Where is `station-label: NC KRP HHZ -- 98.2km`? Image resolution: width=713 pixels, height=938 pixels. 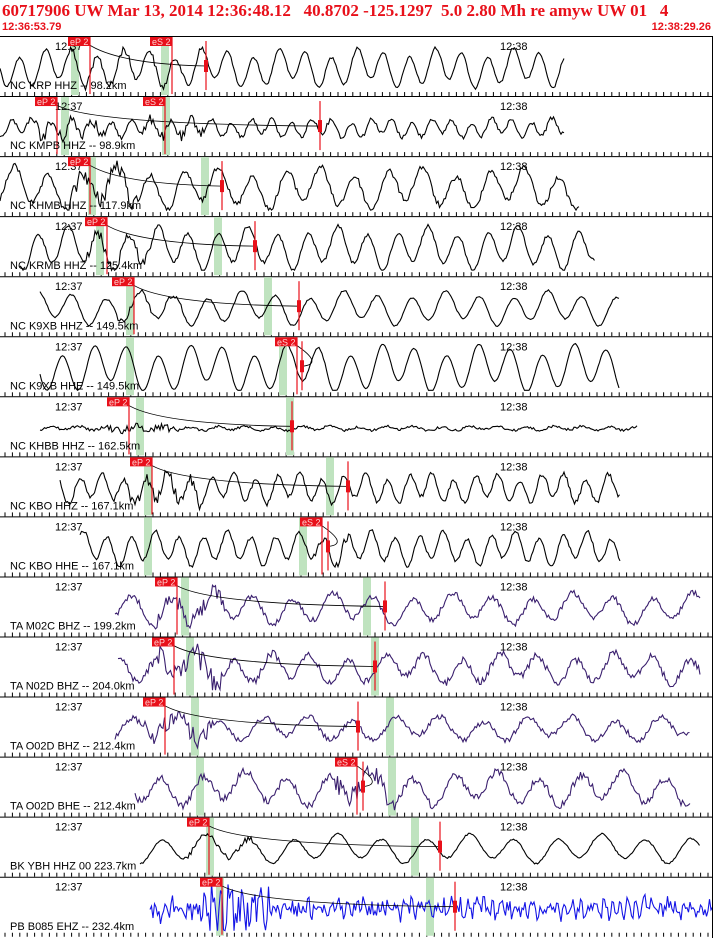
station-label: NC KRP HHZ -- 98.2km is located at coordinates (68, 86).